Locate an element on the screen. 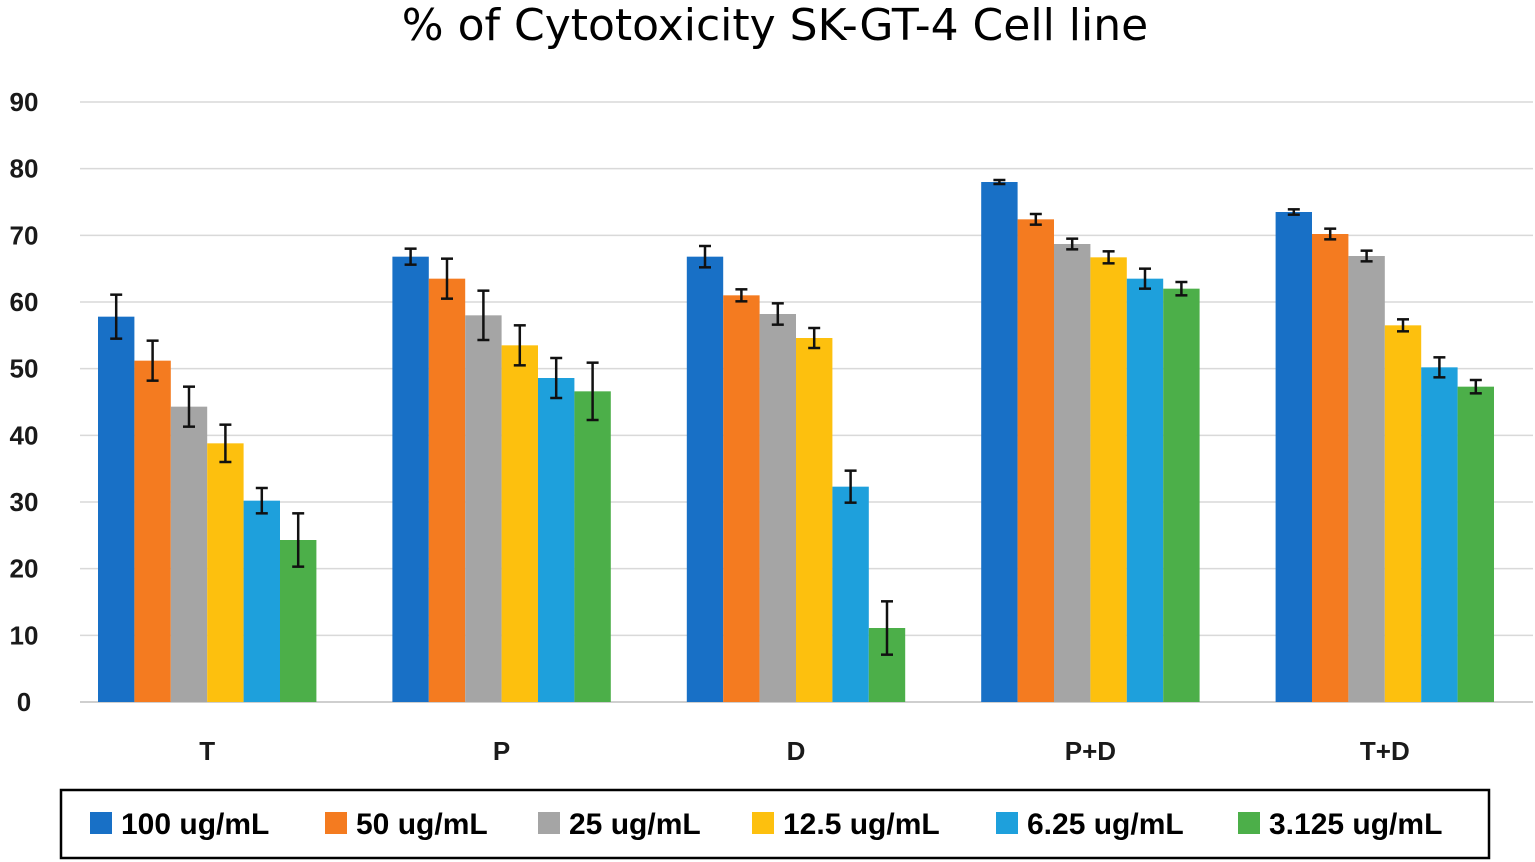  x-tick-label: P is located at coordinates (501, 751).